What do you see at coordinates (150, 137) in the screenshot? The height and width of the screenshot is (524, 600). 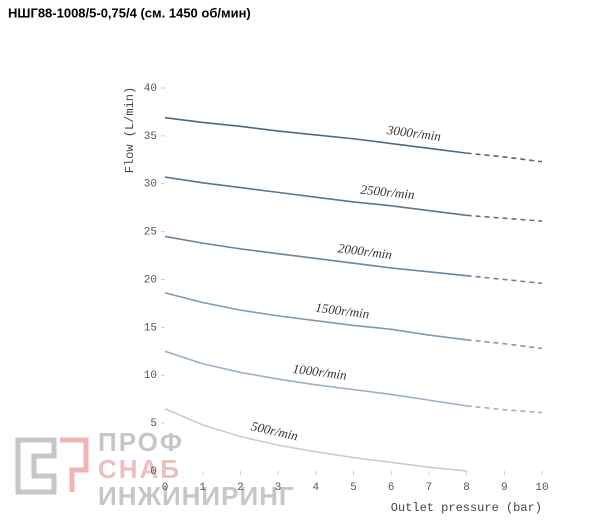 I see `y-tick-label: 35` at bounding box center [150, 137].